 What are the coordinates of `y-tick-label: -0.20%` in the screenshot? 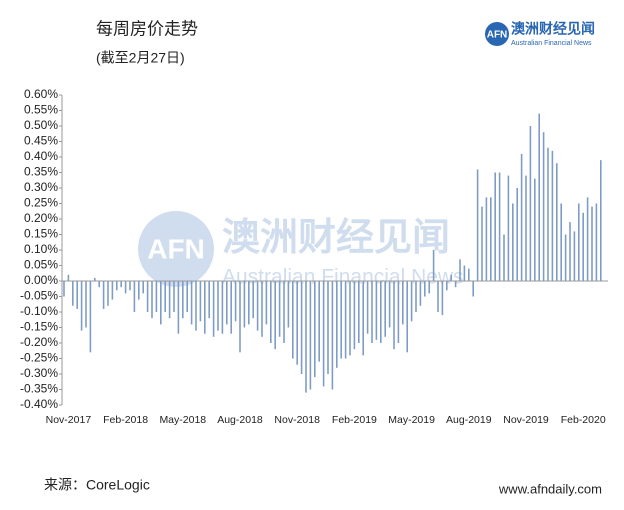 It's located at (39, 342).